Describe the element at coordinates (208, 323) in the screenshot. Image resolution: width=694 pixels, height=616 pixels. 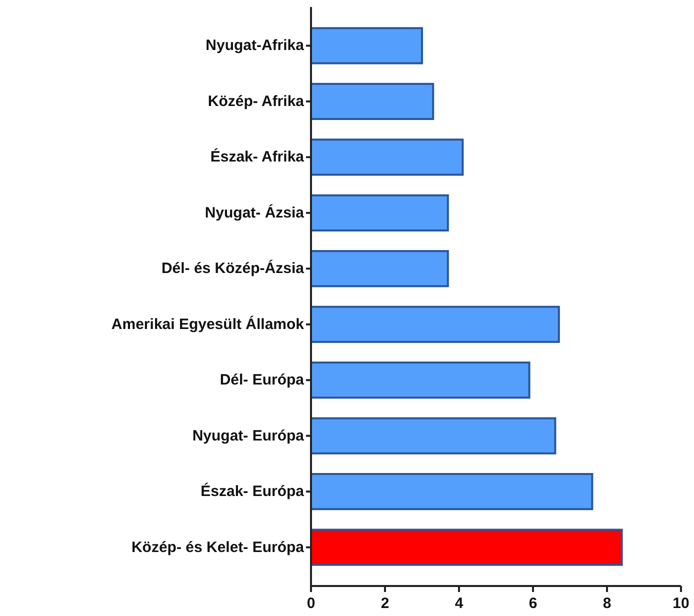
I see `y-tick-label: Amerikai Egyesült Államok` at that location.